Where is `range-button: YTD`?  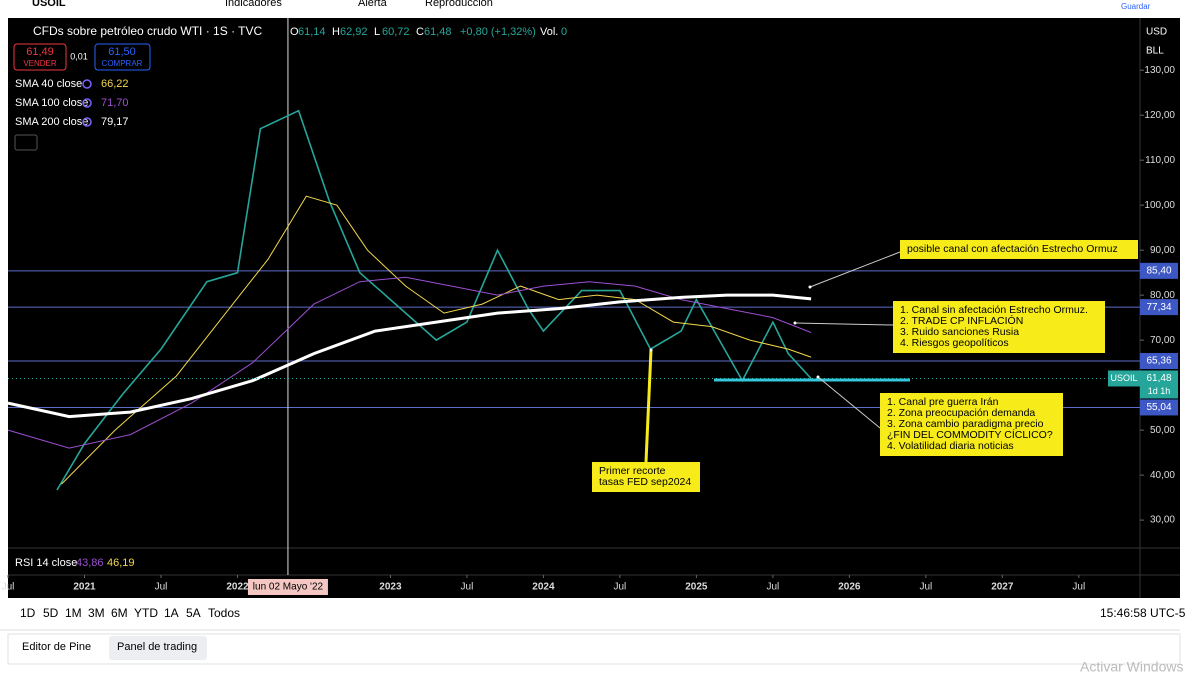
range-button: YTD is located at coordinates (146, 613).